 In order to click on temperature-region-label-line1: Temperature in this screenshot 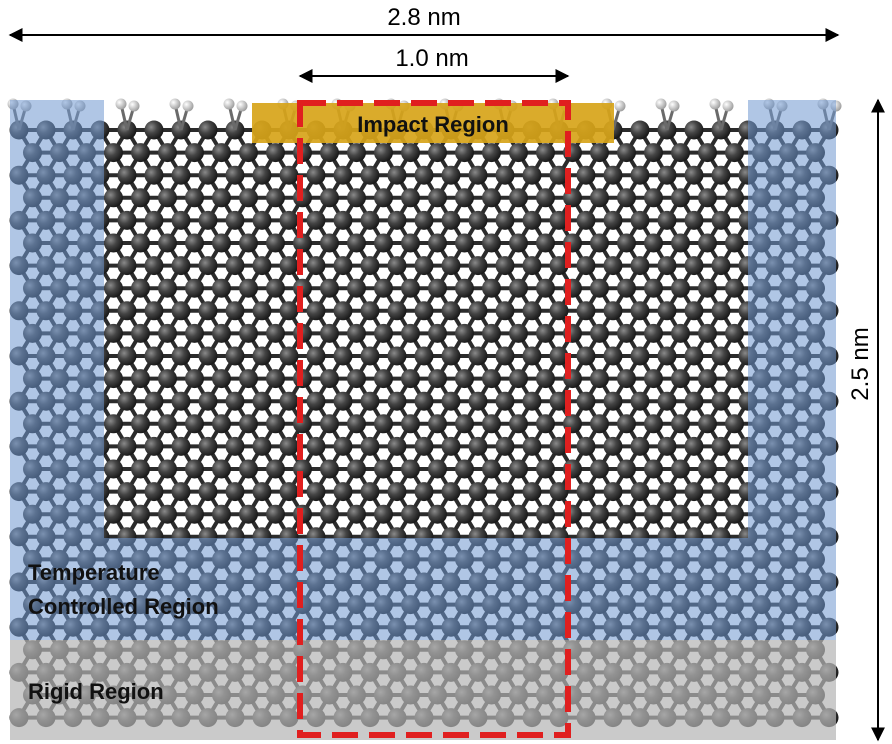, I will do `click(94, 572)`.